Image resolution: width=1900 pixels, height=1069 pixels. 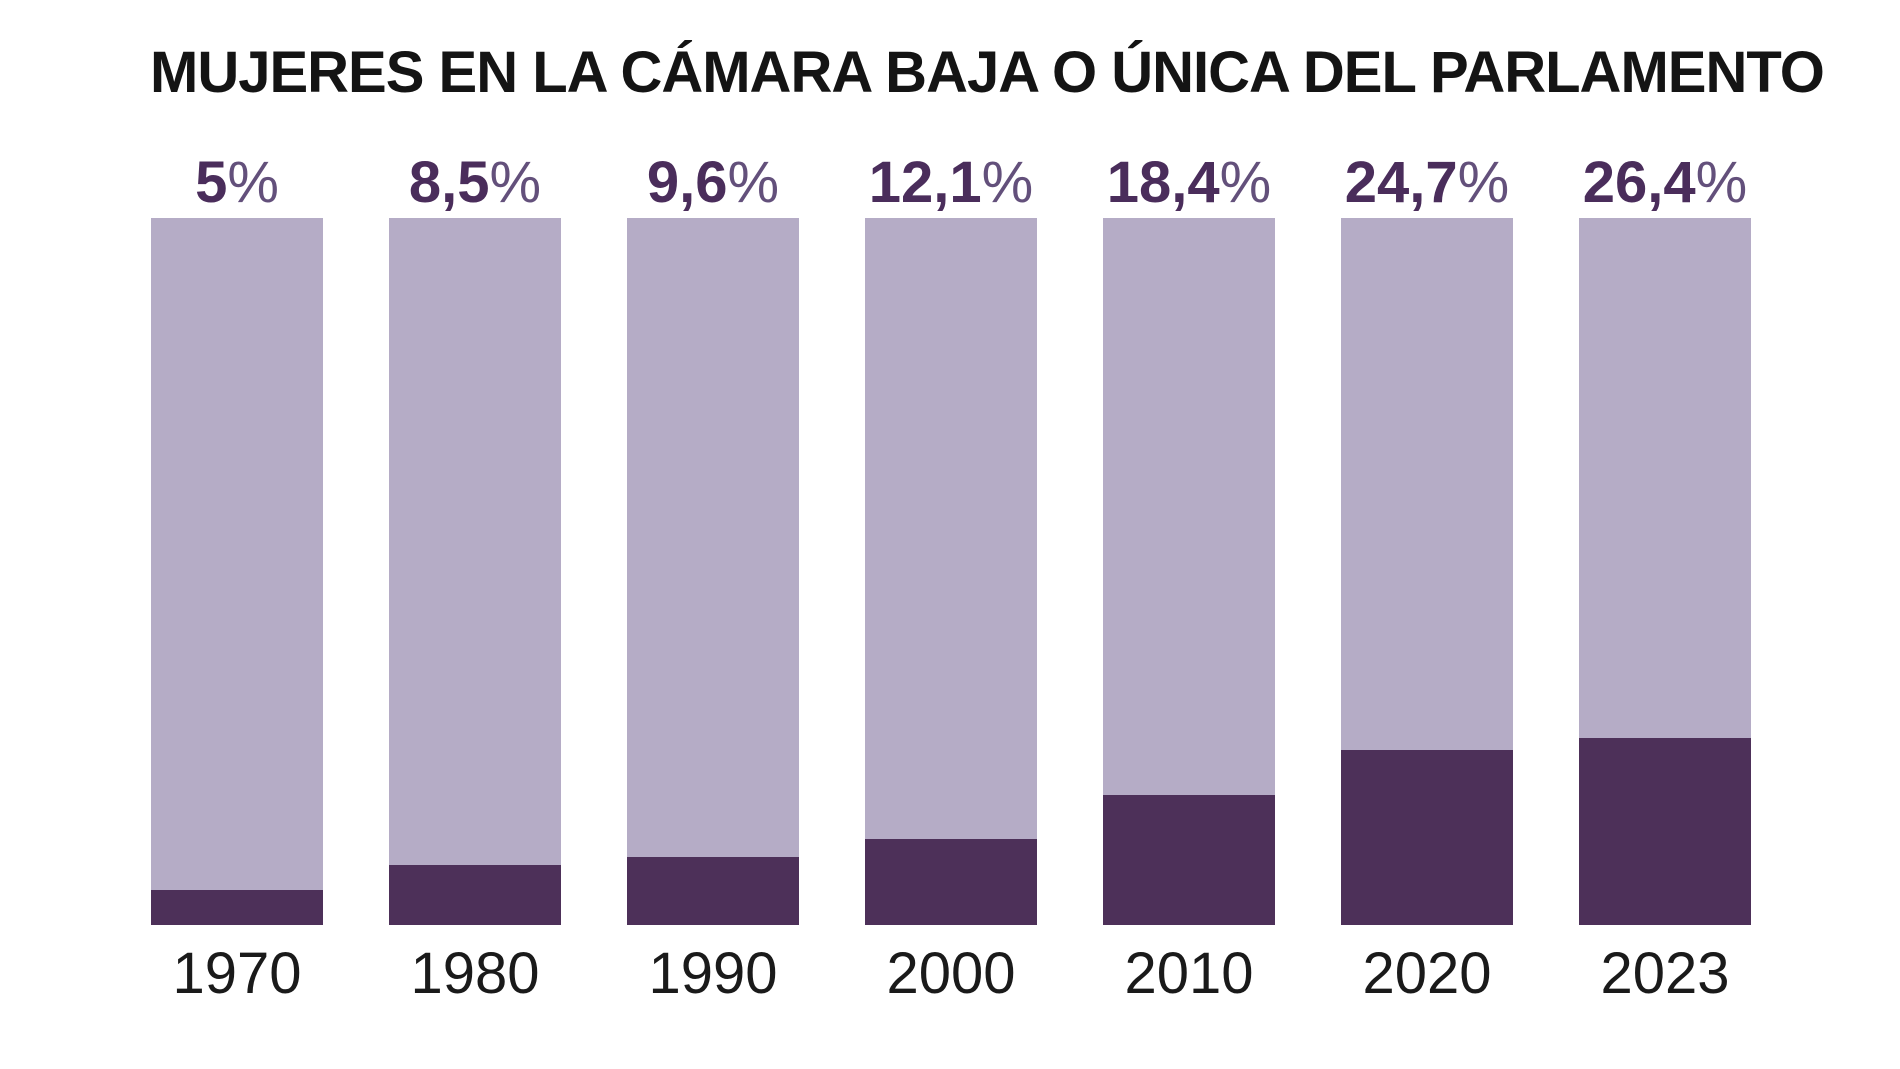 What do you see at coordinates (475, 973) in the screenshot?
I see `bar-year-label: 1980` at bounding box center [475, 973].